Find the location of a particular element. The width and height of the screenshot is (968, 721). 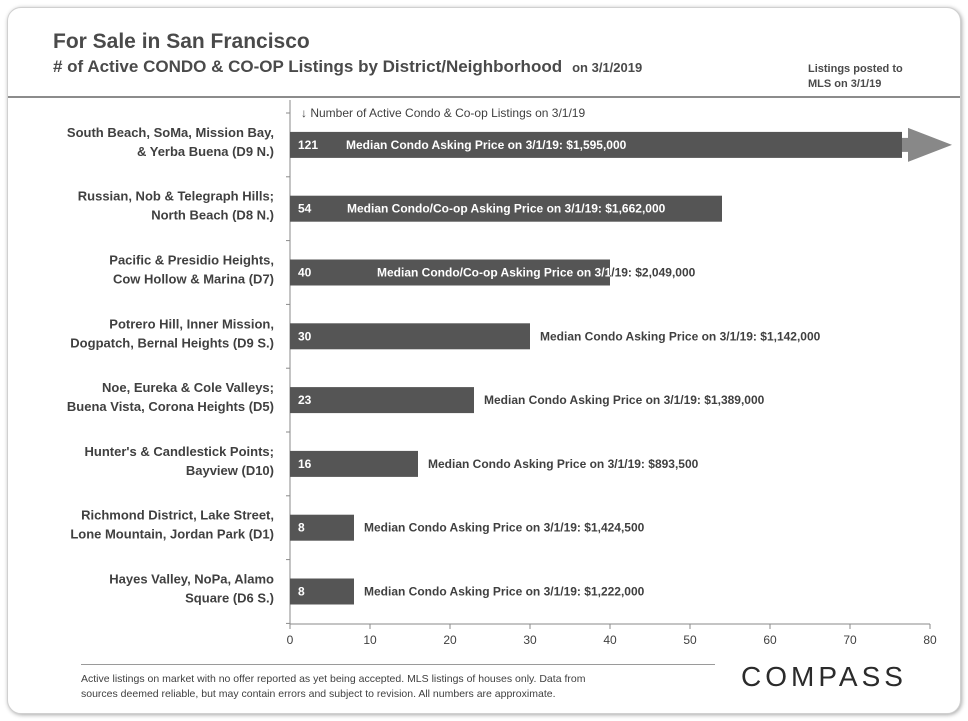

posted-note-line1: Listings posted to is located at coordinates (855, 69).